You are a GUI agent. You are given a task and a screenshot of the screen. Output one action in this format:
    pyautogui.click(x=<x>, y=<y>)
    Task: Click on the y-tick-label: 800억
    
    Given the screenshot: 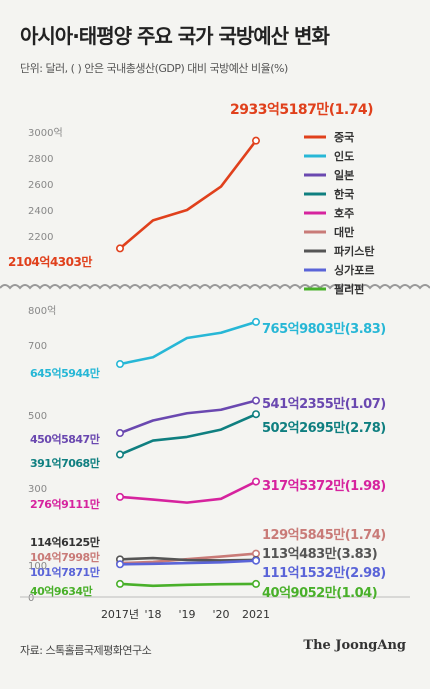 What is the action you would take?
    pyautogui.click(x=42, y=311)
    